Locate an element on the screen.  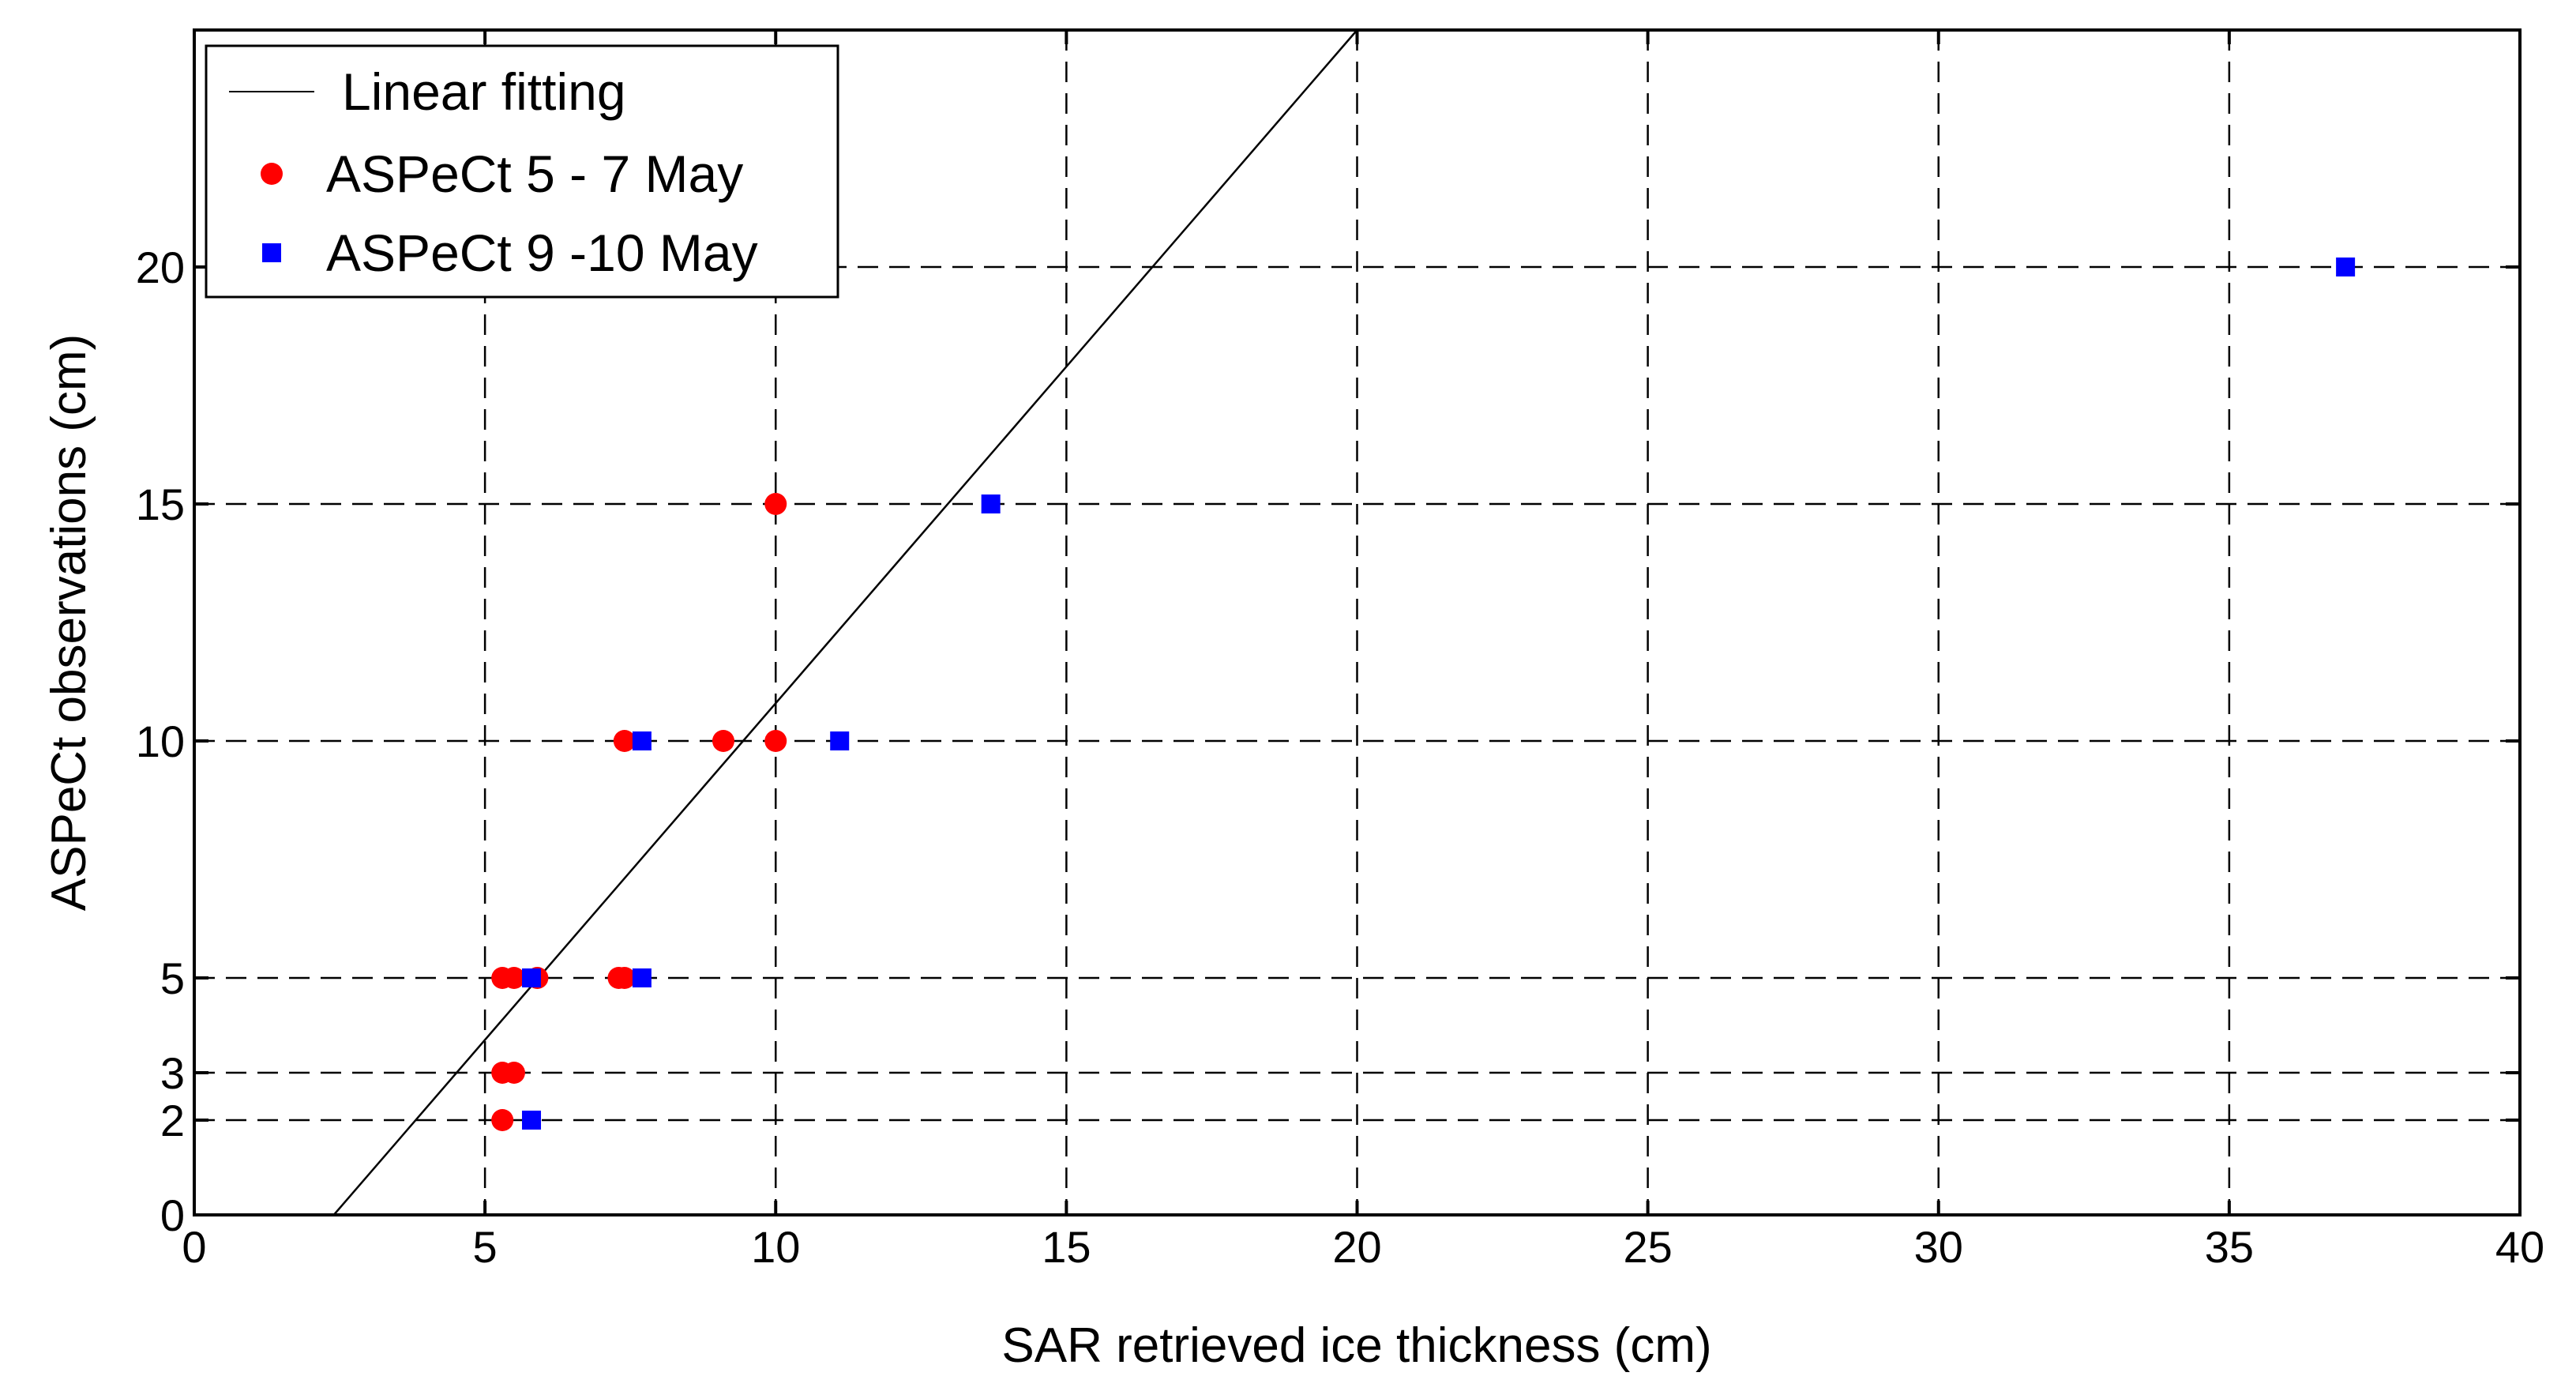
legend-box is located at coordinates (522, 171).